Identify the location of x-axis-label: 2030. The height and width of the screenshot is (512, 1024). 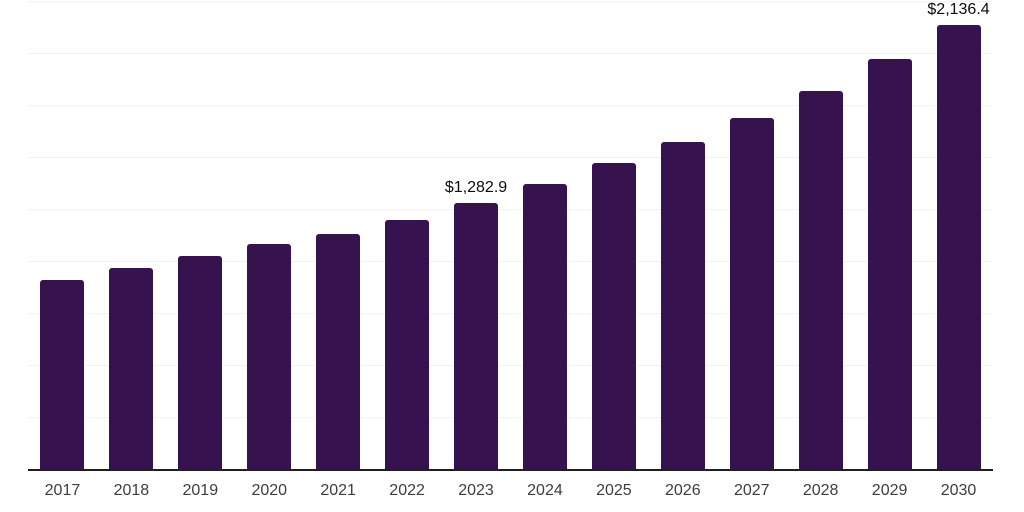
(958, 490).